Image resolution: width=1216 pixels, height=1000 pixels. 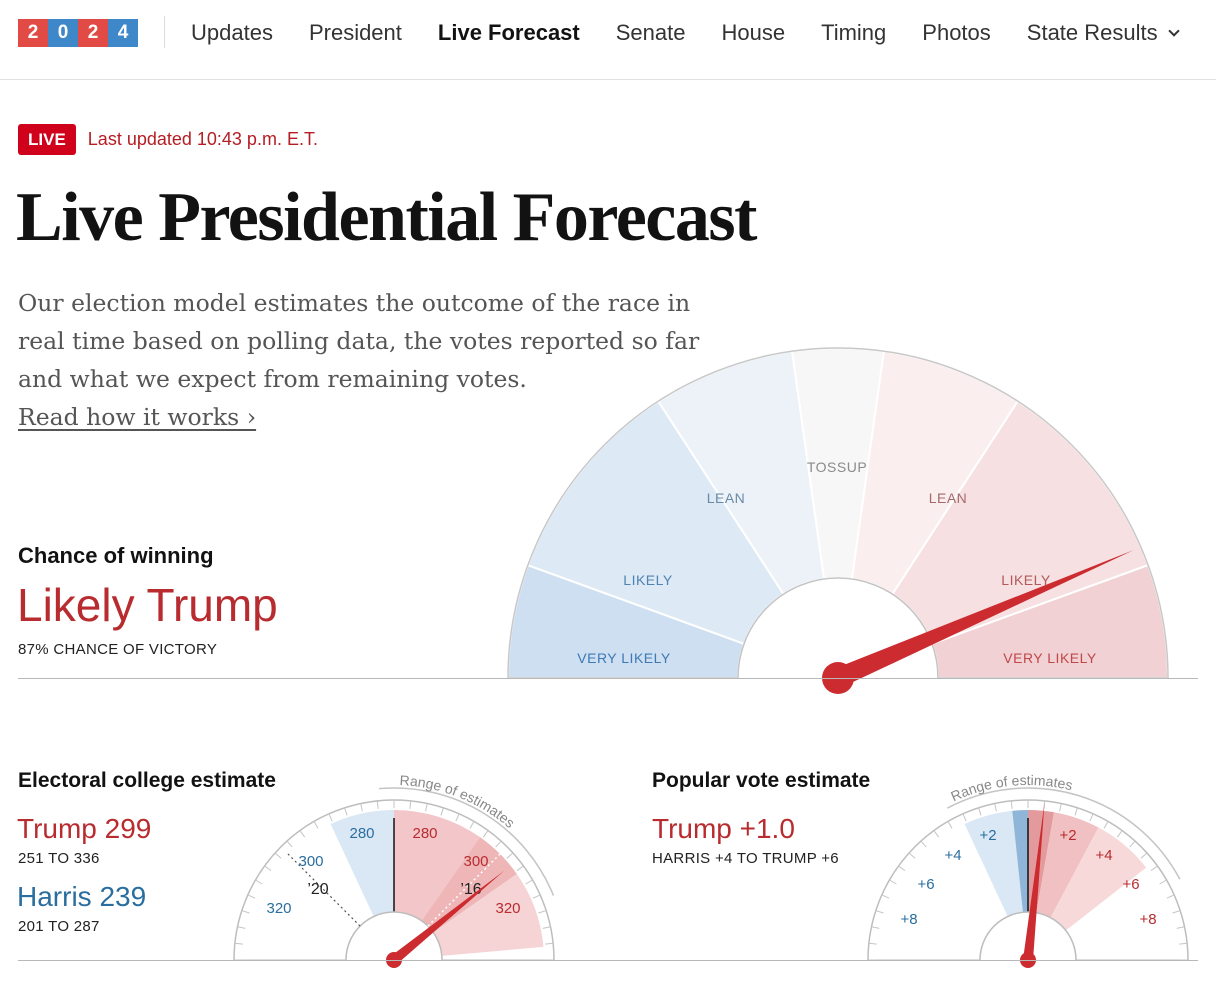 I want to click on nav-item-label: State Results, so click(x=1092, y=32).